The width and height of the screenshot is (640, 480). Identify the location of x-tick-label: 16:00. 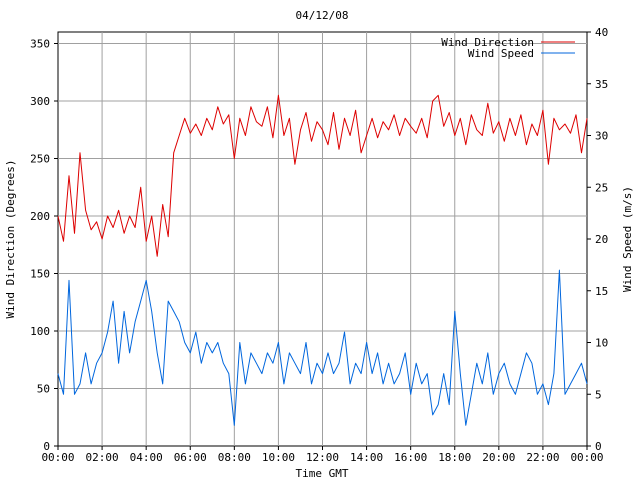
(410, 457).